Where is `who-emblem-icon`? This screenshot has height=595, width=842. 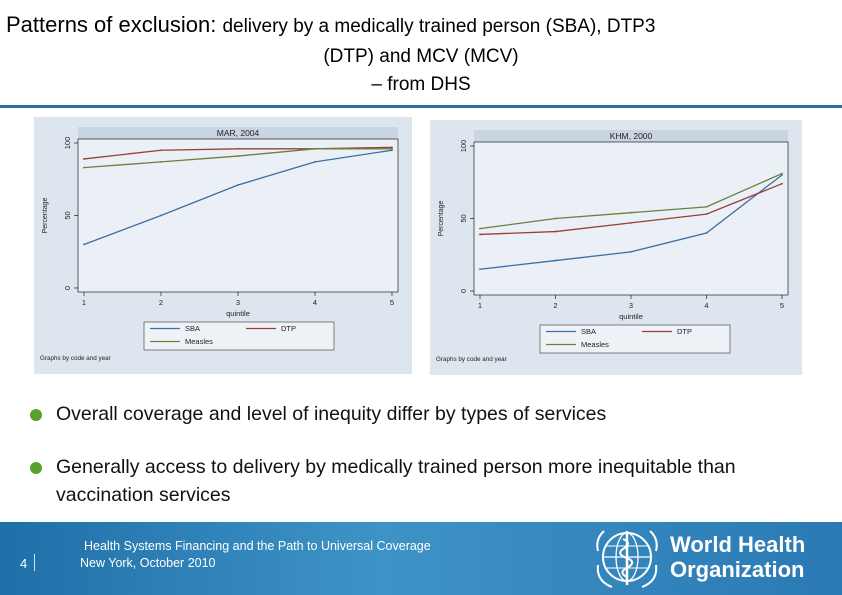 who-emblem-icon is located at coordinates (627, 559).